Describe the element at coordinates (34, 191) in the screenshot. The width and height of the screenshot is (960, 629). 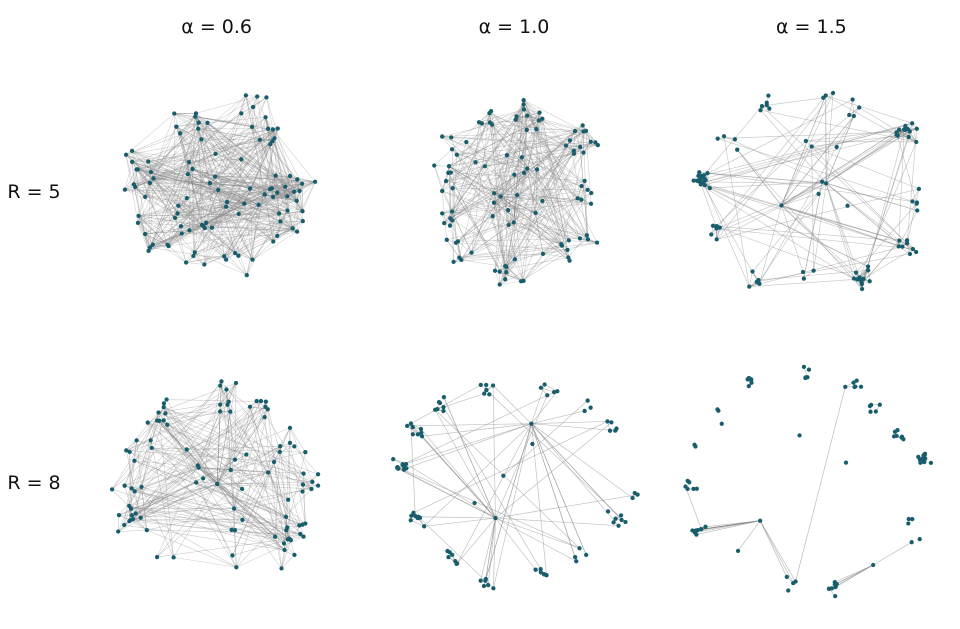
I see `row-header-R-5: R = 5` at that location.